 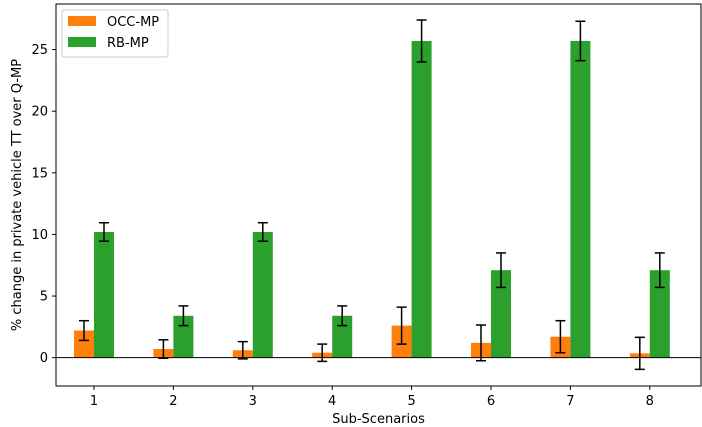 I want to click on x-tick-label-5: 5, so click(x=411, y=401).